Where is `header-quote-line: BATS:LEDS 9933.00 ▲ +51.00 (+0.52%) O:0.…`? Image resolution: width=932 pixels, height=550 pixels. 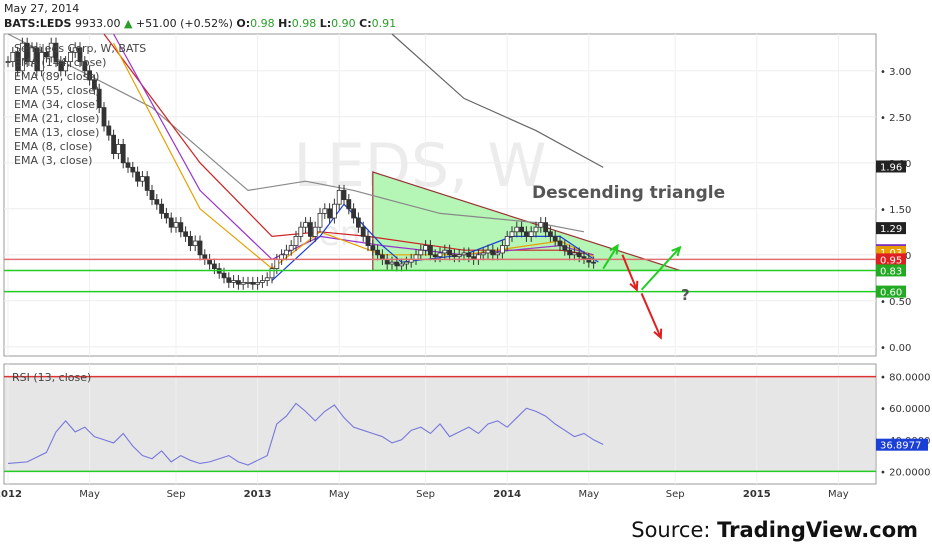
header-quote-line: BATS:LEDS 9933.00 ▲ +51.00 (+0.52%) O:0.… is located at coordinates (200, 23).